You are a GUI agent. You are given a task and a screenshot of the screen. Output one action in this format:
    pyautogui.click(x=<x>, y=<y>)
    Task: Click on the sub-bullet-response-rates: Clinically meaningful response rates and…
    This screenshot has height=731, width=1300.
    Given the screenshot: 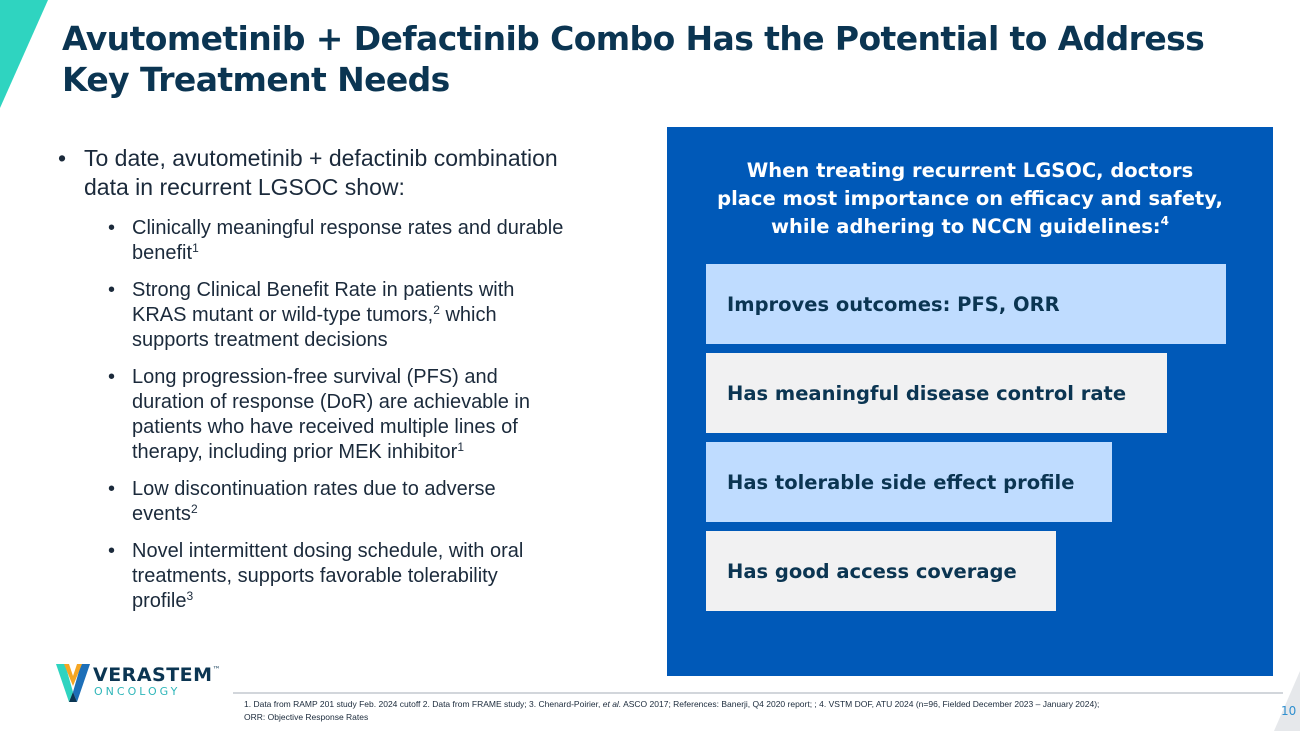 What is the action you would take?
    pyautogui.click(x=338, y=241)
    